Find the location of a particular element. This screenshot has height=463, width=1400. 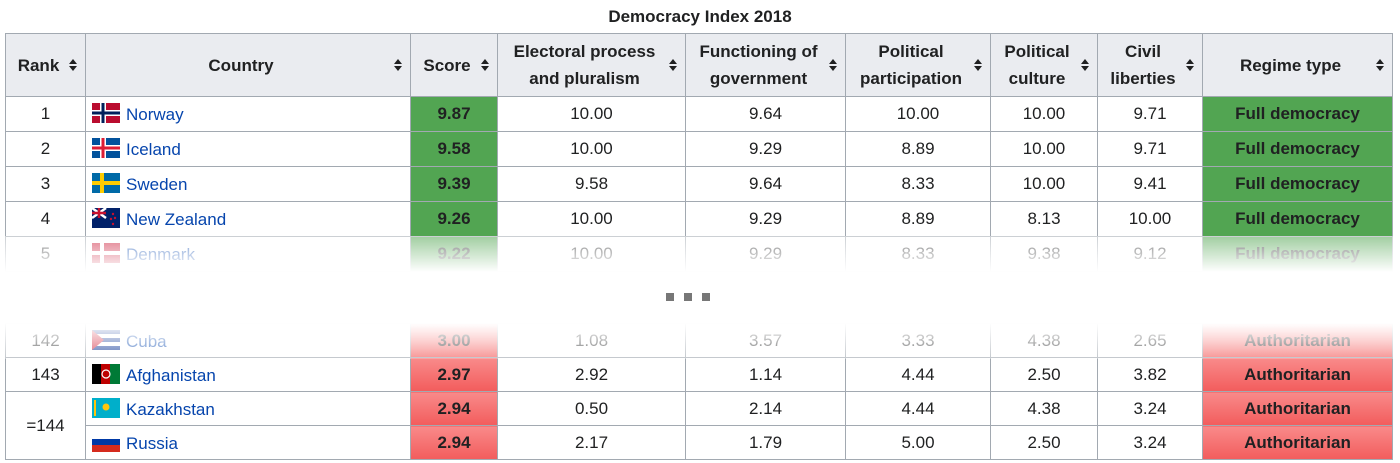

column-header: Functioning of government is located at coordinates (765, 65).